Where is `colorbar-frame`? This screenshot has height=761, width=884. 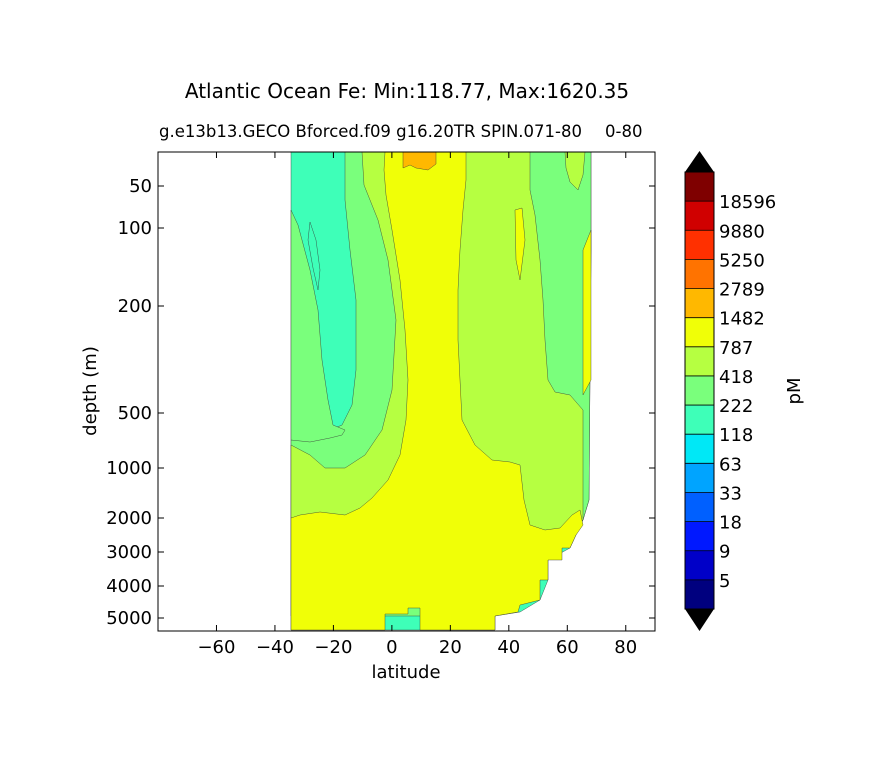 colorbar-frame is located at coordinates (699, 390).